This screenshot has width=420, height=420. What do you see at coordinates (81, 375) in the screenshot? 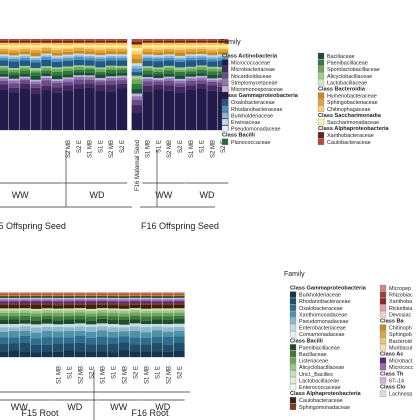
I see `x-tick-label: S2 MB` at bounding box center [81, 375].